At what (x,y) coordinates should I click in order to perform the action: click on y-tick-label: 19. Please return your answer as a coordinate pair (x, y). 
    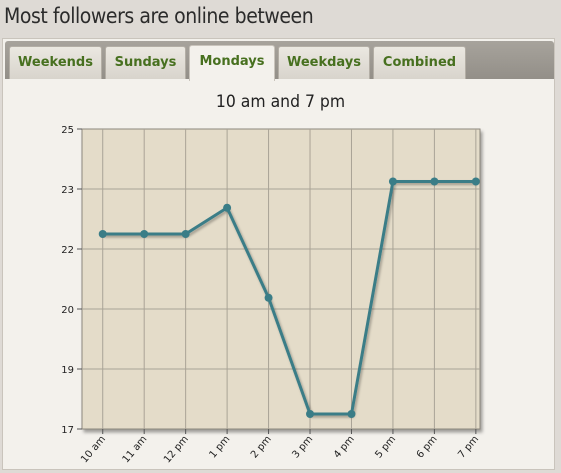
    Looking at the image, I should click on (67, 370).